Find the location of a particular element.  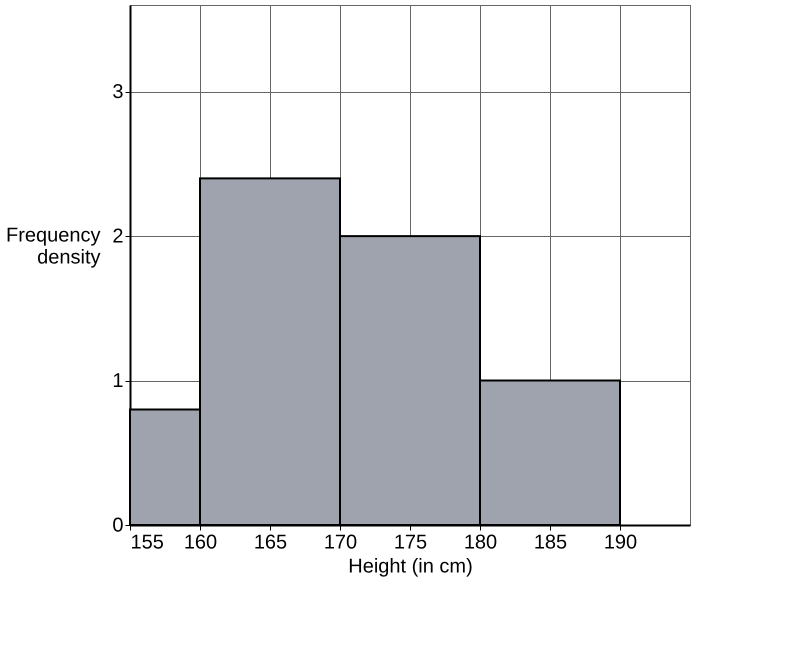

x-tick-label: 155 is located at coordinates (147, 543).